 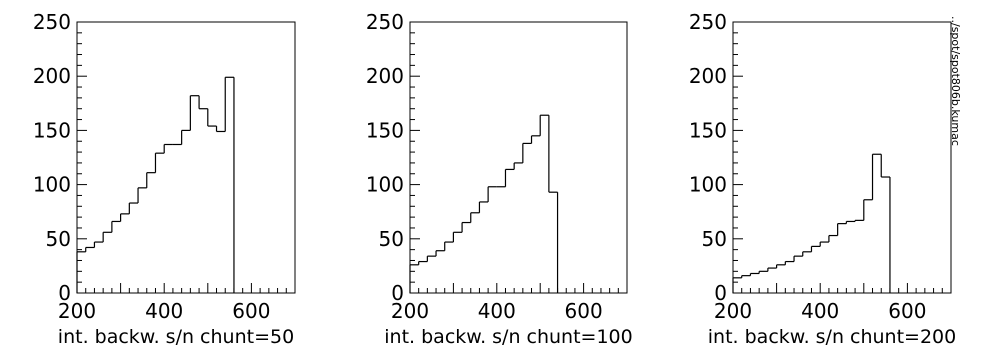 I want to click on kumac-file-label: ../spot/spot806b.kumac, so click(x=955, y=81).